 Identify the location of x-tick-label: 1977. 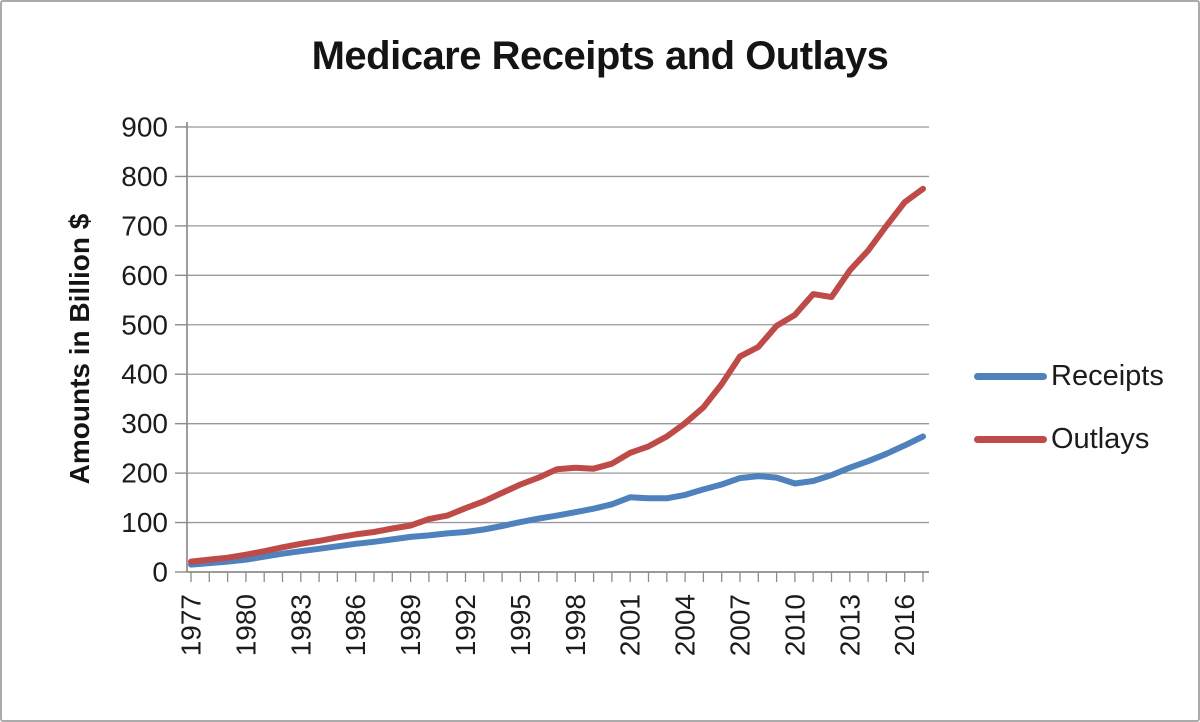
(191, 625).